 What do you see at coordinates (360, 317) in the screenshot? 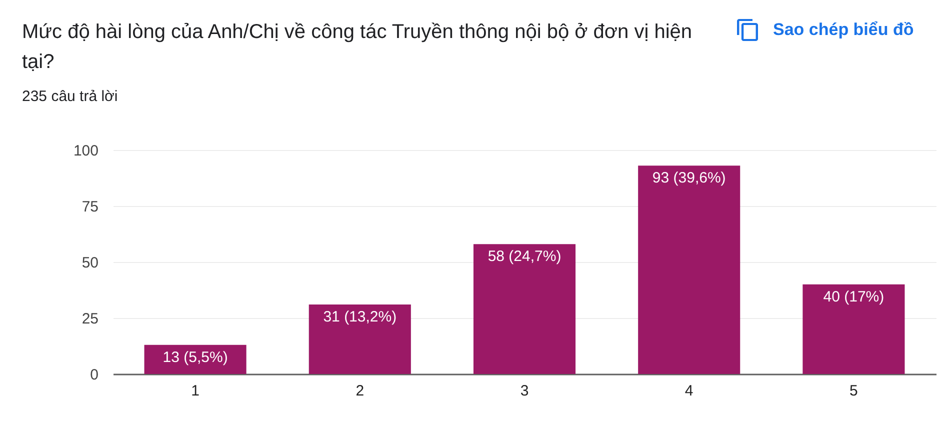
I see `data-label: 31 (13,2%)` at bounding box center [360, 317].